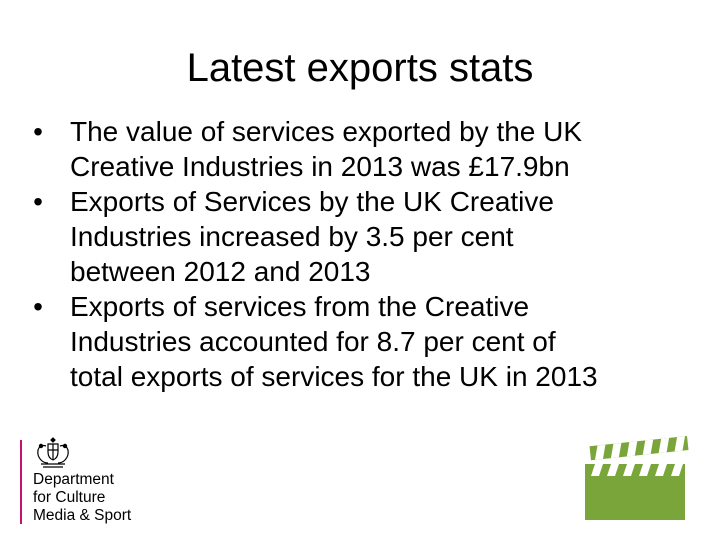 The height and width of the screenshot is (540, 720). What do you see at coordinates (326, 131) in the screenshot?
I see `bullet-line: The value of services exported by the UK` at bounding box center [326, 131].